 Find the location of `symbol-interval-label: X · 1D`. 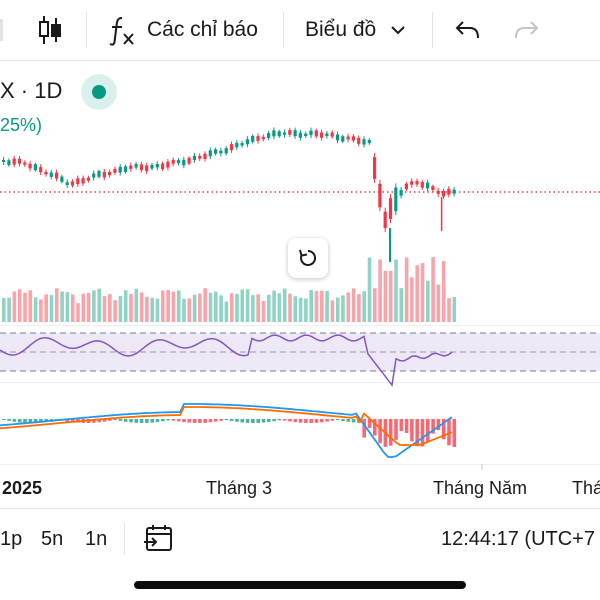

symbol-interval-label: X · 1D is located at coordinates (31, 90).